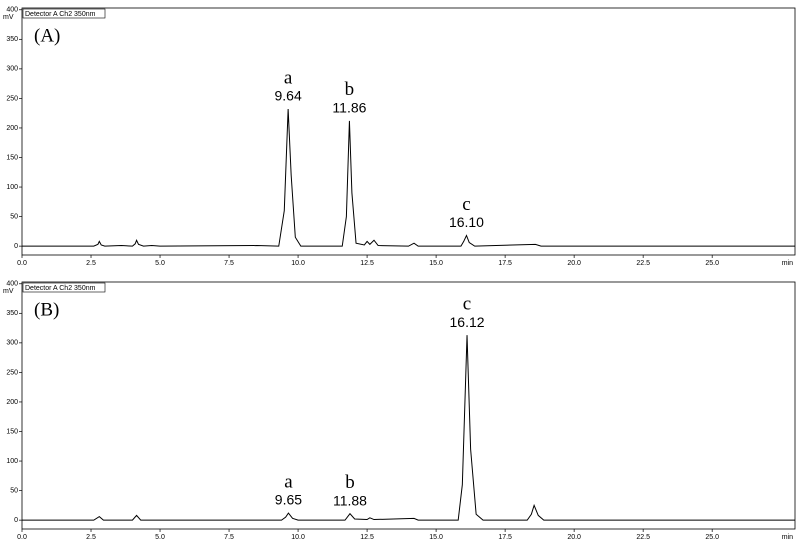  What do you see at coordinates (466, 222) in the screenshot?
I see `peak-time: 16.10` at bounding box center [466, 222].